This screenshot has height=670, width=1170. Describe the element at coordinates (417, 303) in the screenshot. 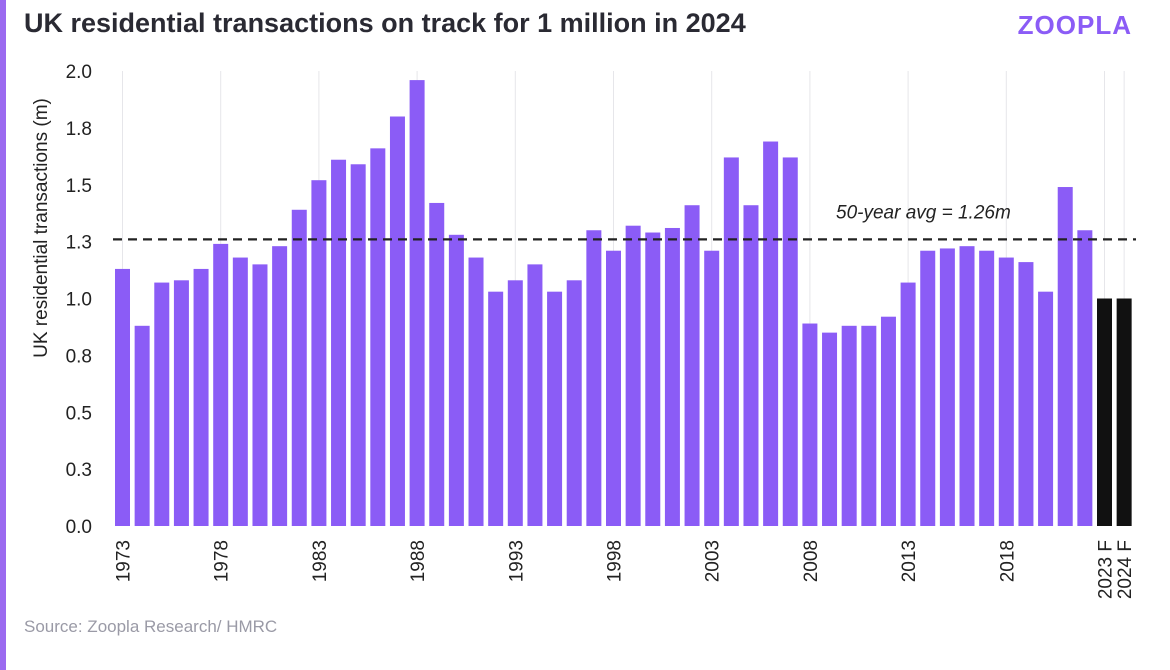

I see `bar-1988` at that location.